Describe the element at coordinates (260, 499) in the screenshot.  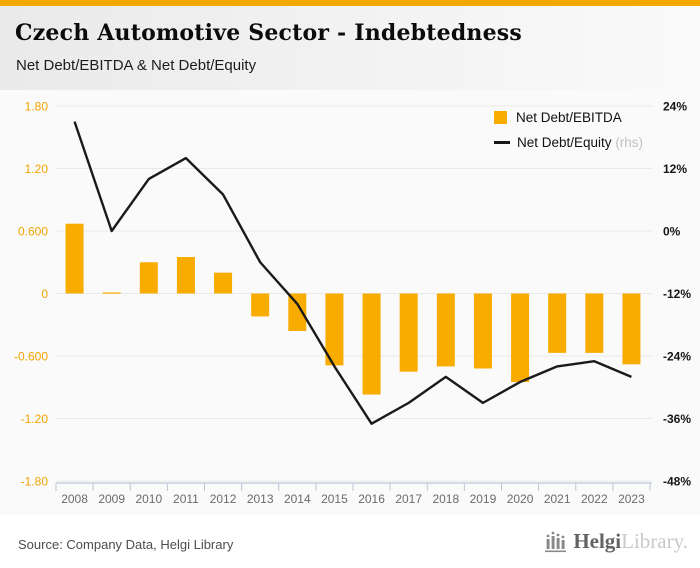
I see `svg-text: 2013` at that location.